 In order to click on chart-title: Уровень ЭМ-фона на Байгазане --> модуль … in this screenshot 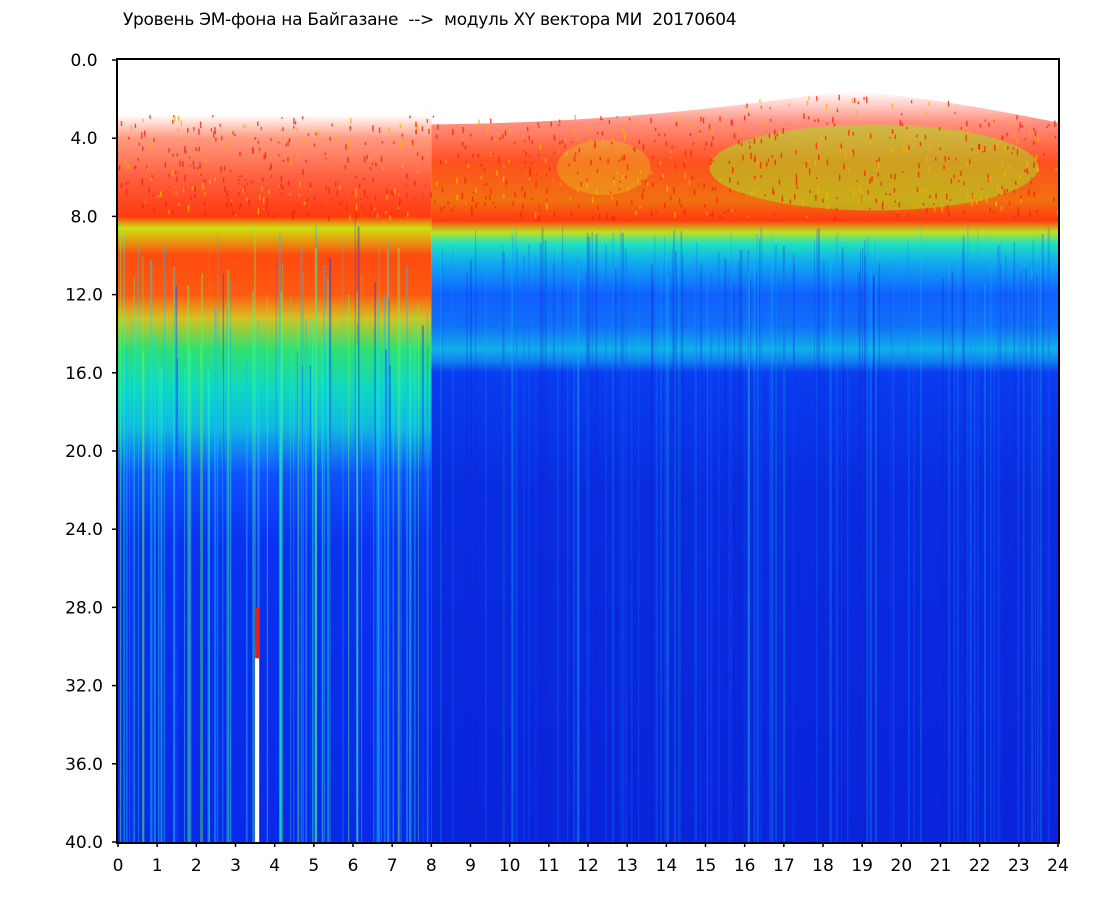, I will do `click(430, 20)`.